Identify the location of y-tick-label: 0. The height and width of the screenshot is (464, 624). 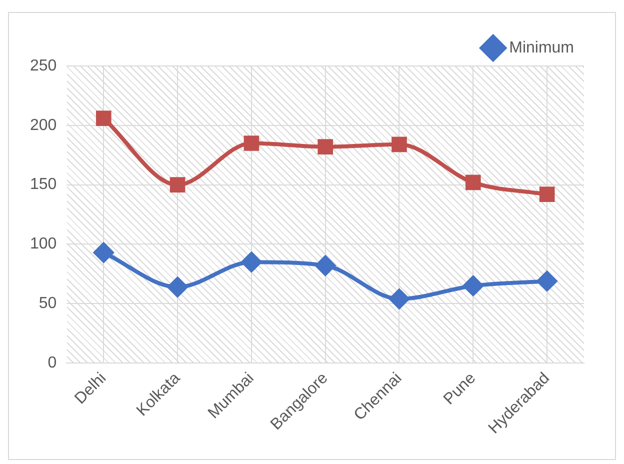
(52, 363).